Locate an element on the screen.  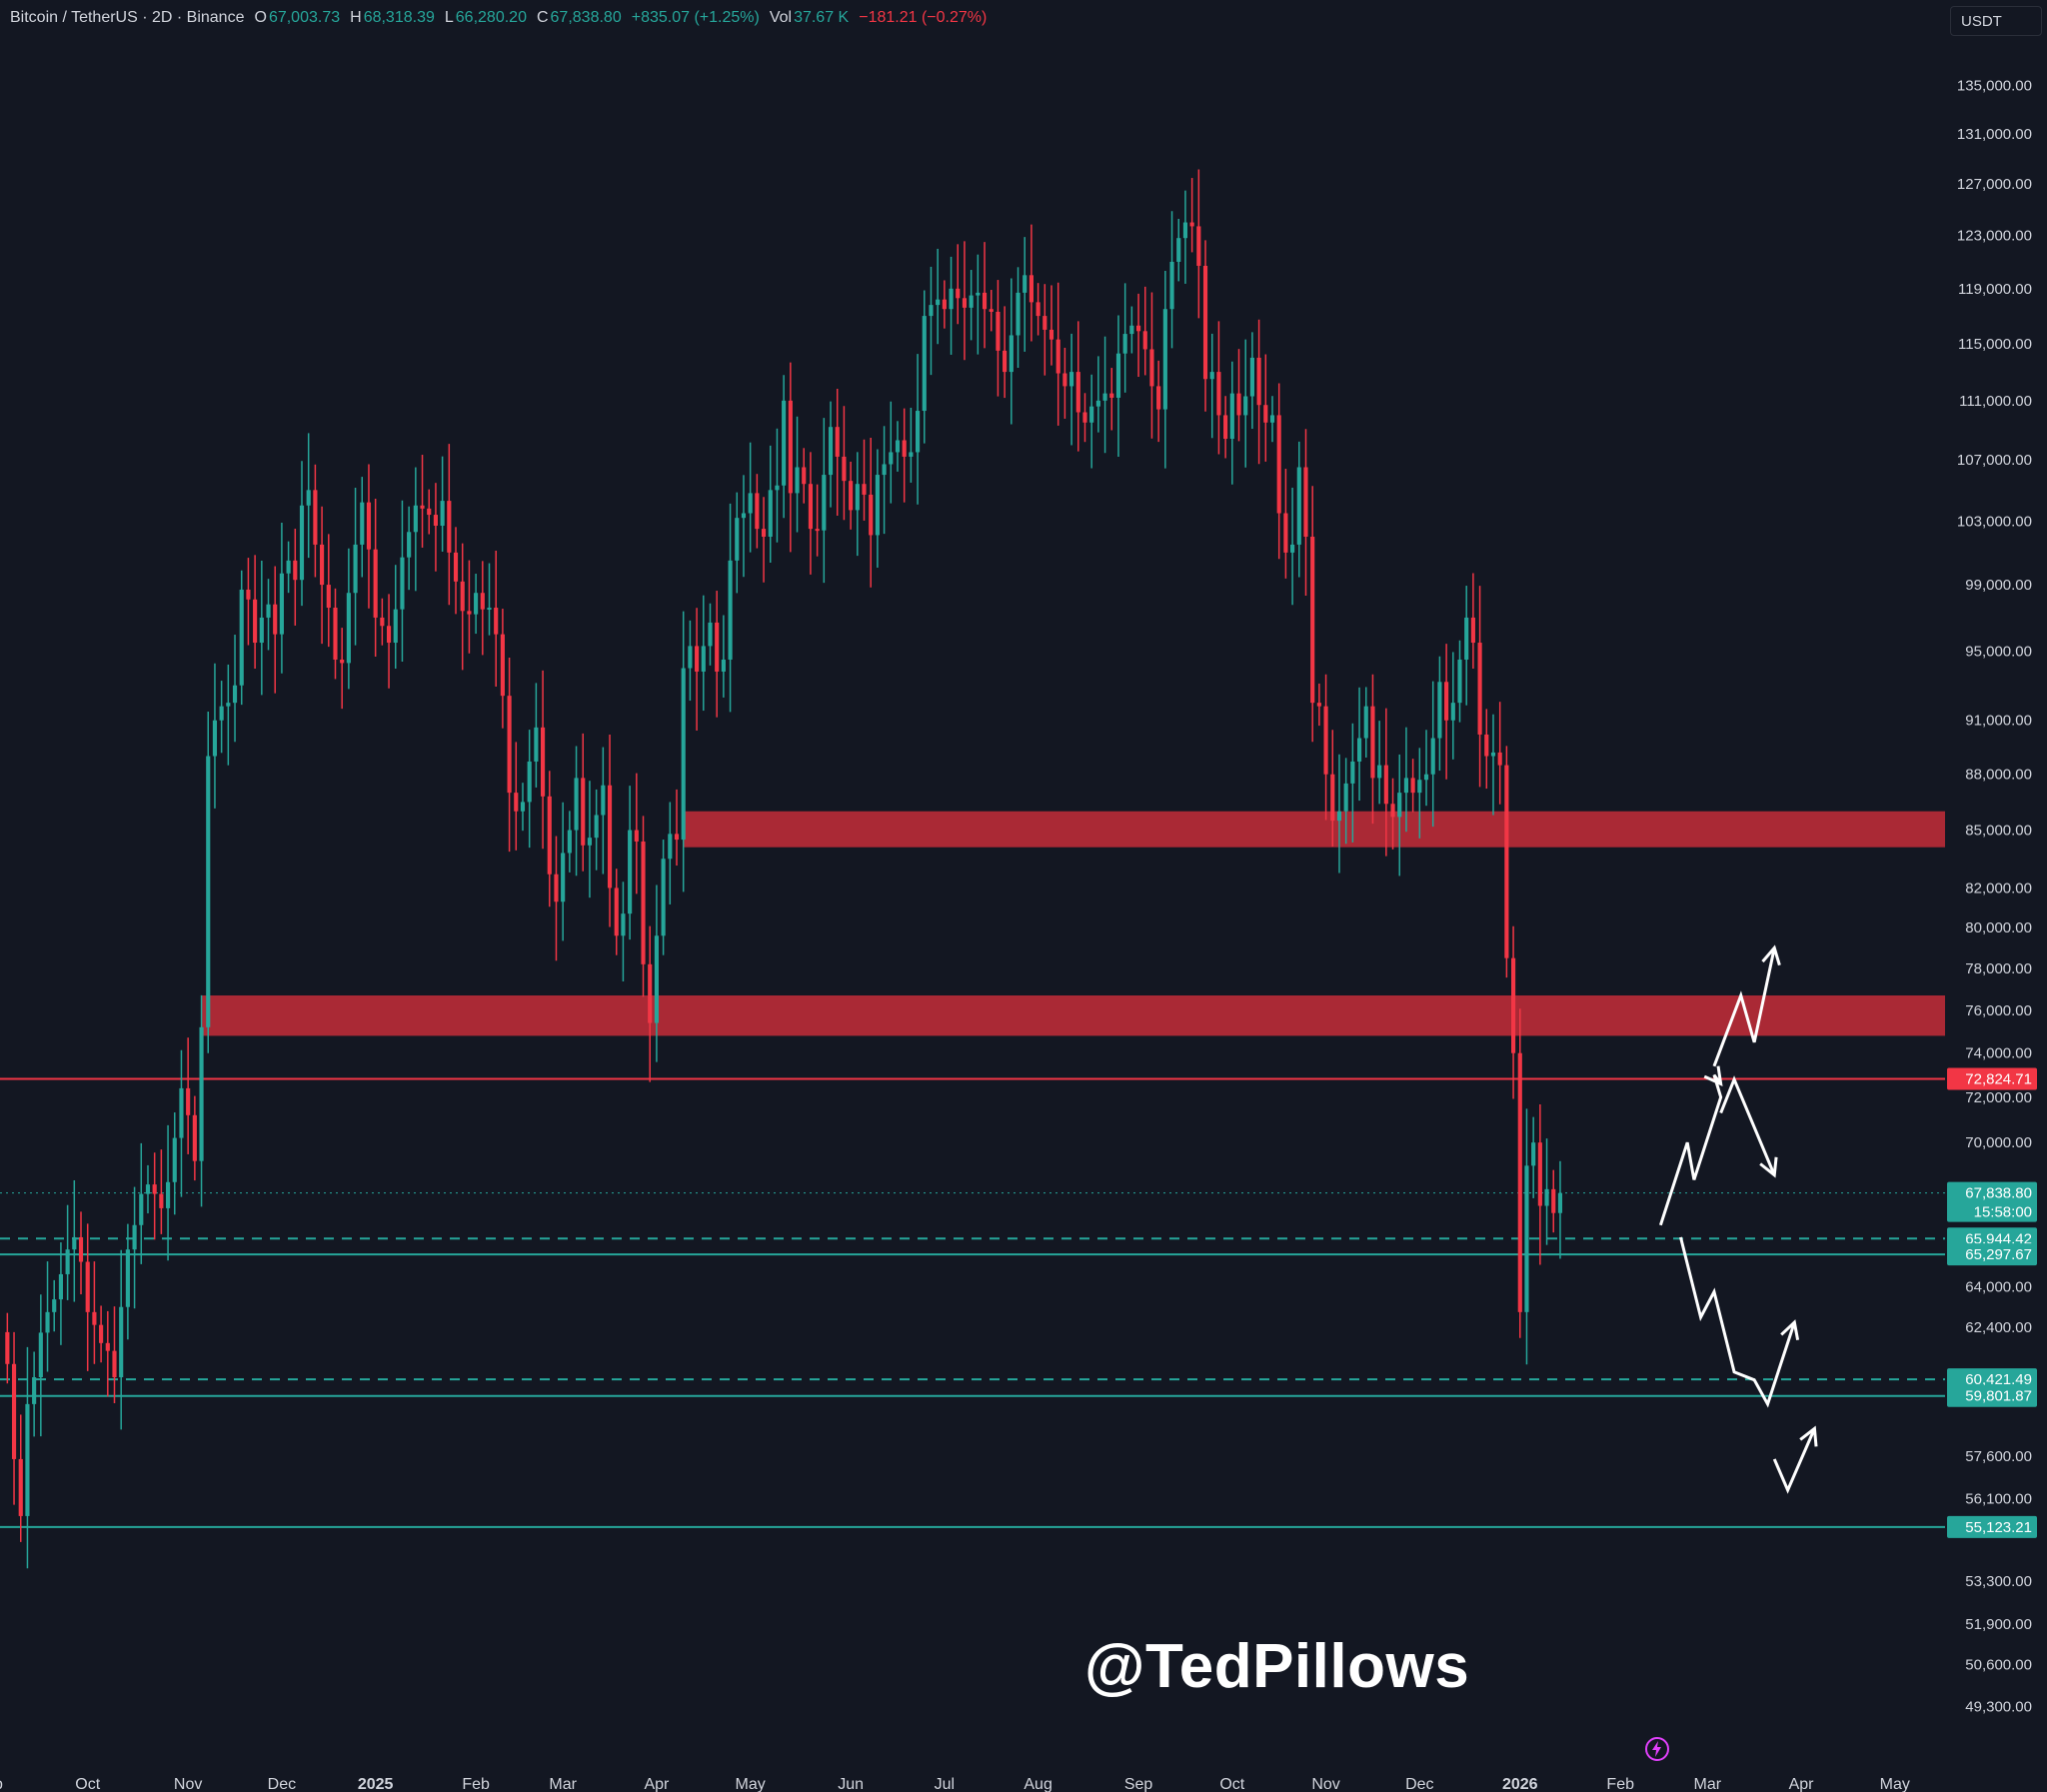
price-tick-label: 127,000.00 is located at coordinates (1994, 184).